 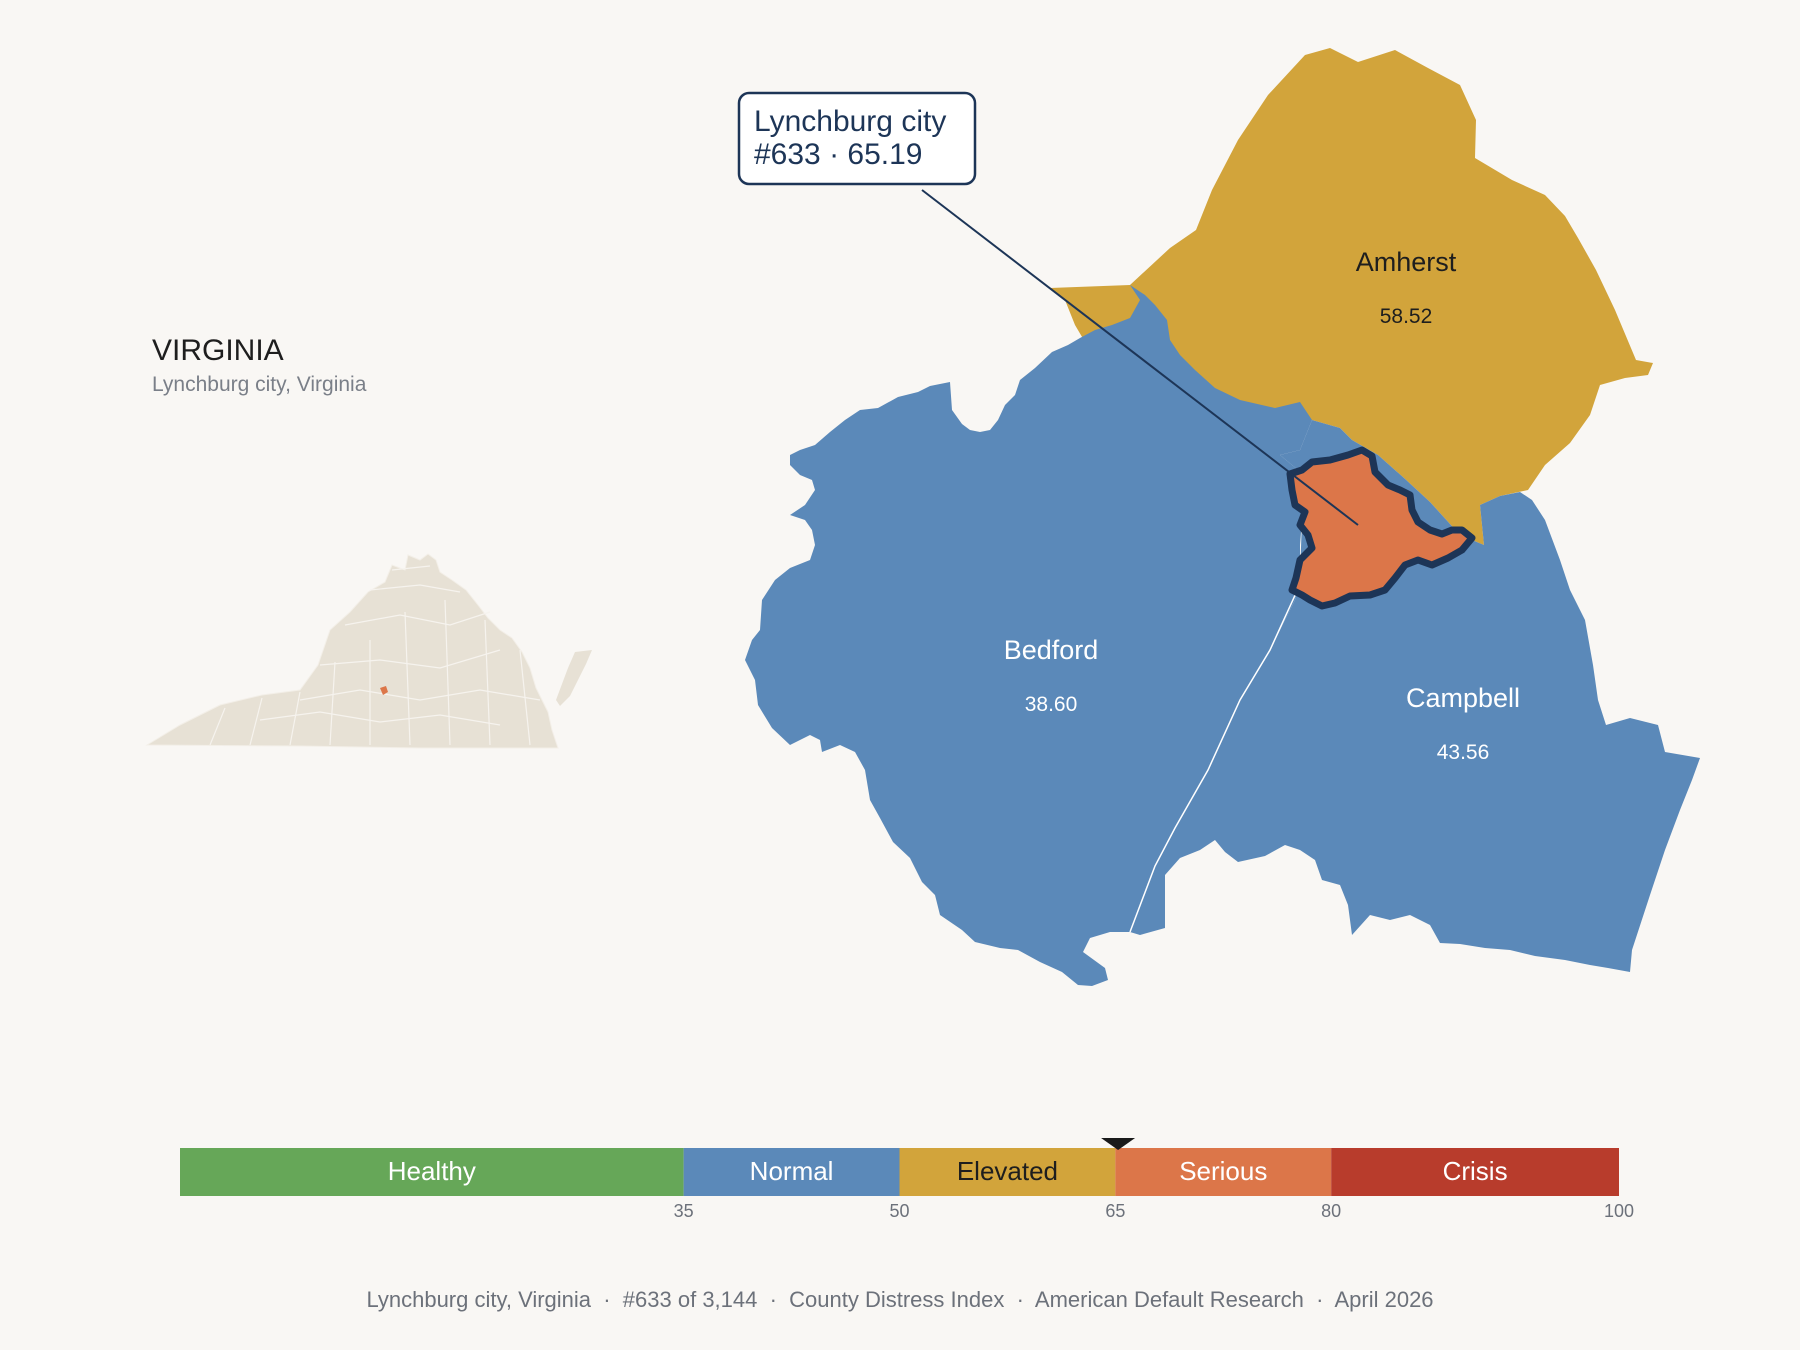 I want to click on legend-label-crisis: Crisis, so click(x=1475, y=1171).